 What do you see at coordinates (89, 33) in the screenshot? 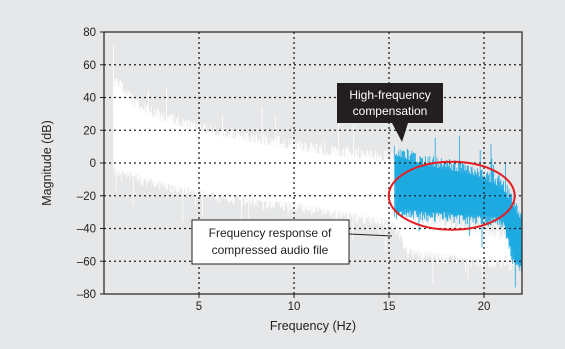
I see `y-tick-label: 80` at bounding box center [89, 33].